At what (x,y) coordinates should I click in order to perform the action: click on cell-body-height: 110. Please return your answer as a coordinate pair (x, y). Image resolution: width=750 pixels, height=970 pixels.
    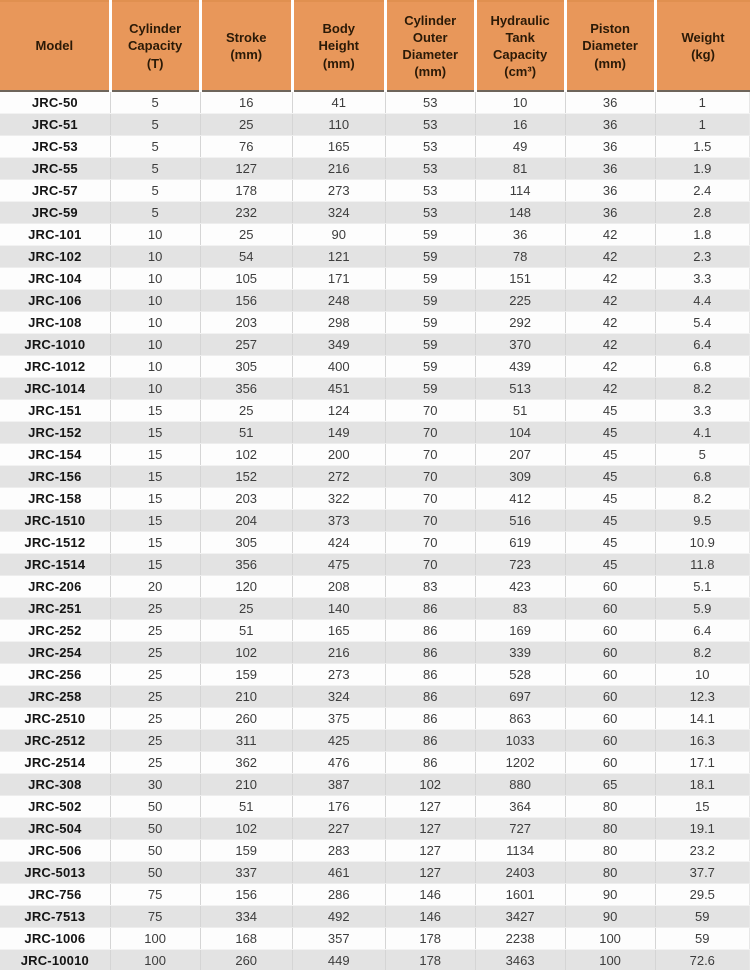
    Looking at the image, I should click on (339, 124).